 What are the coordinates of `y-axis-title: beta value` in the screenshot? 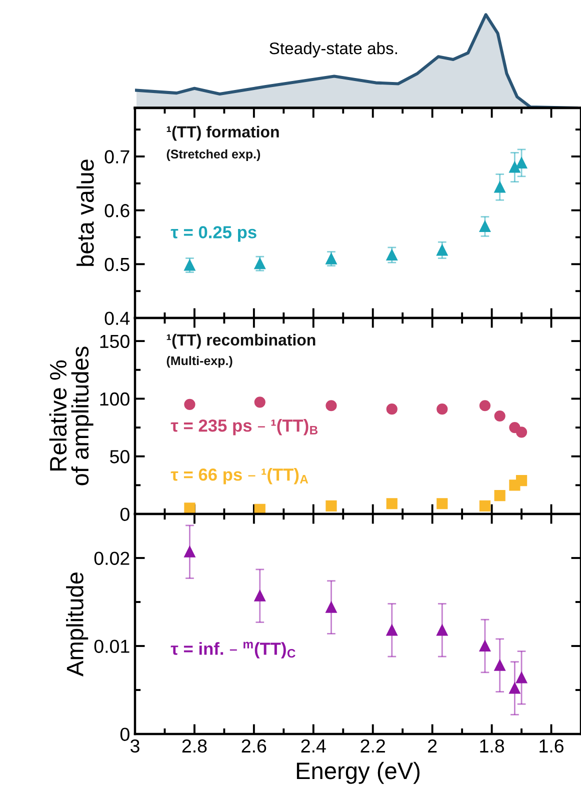 It's located at (85, 213).